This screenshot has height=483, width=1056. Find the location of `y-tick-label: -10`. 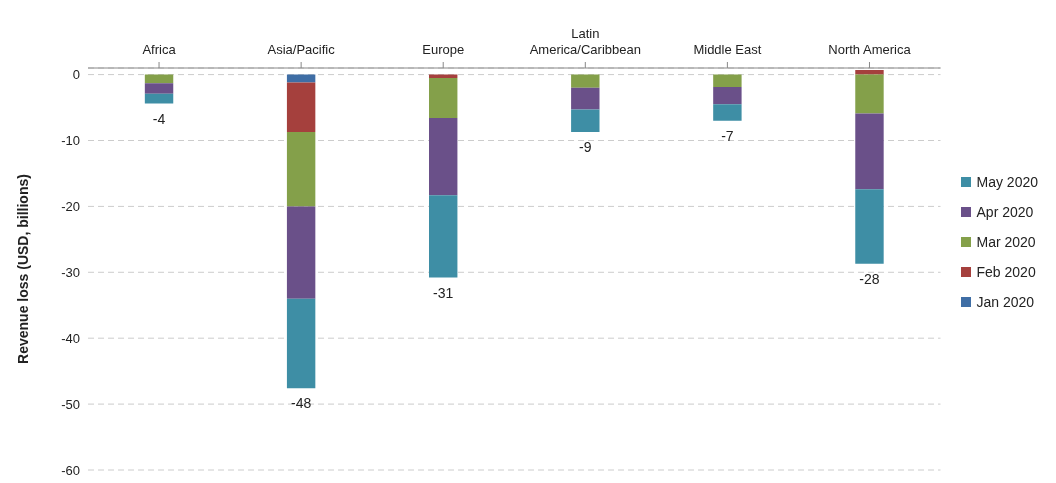

y-tick-label: -10 is located at coordinates (70, 141).